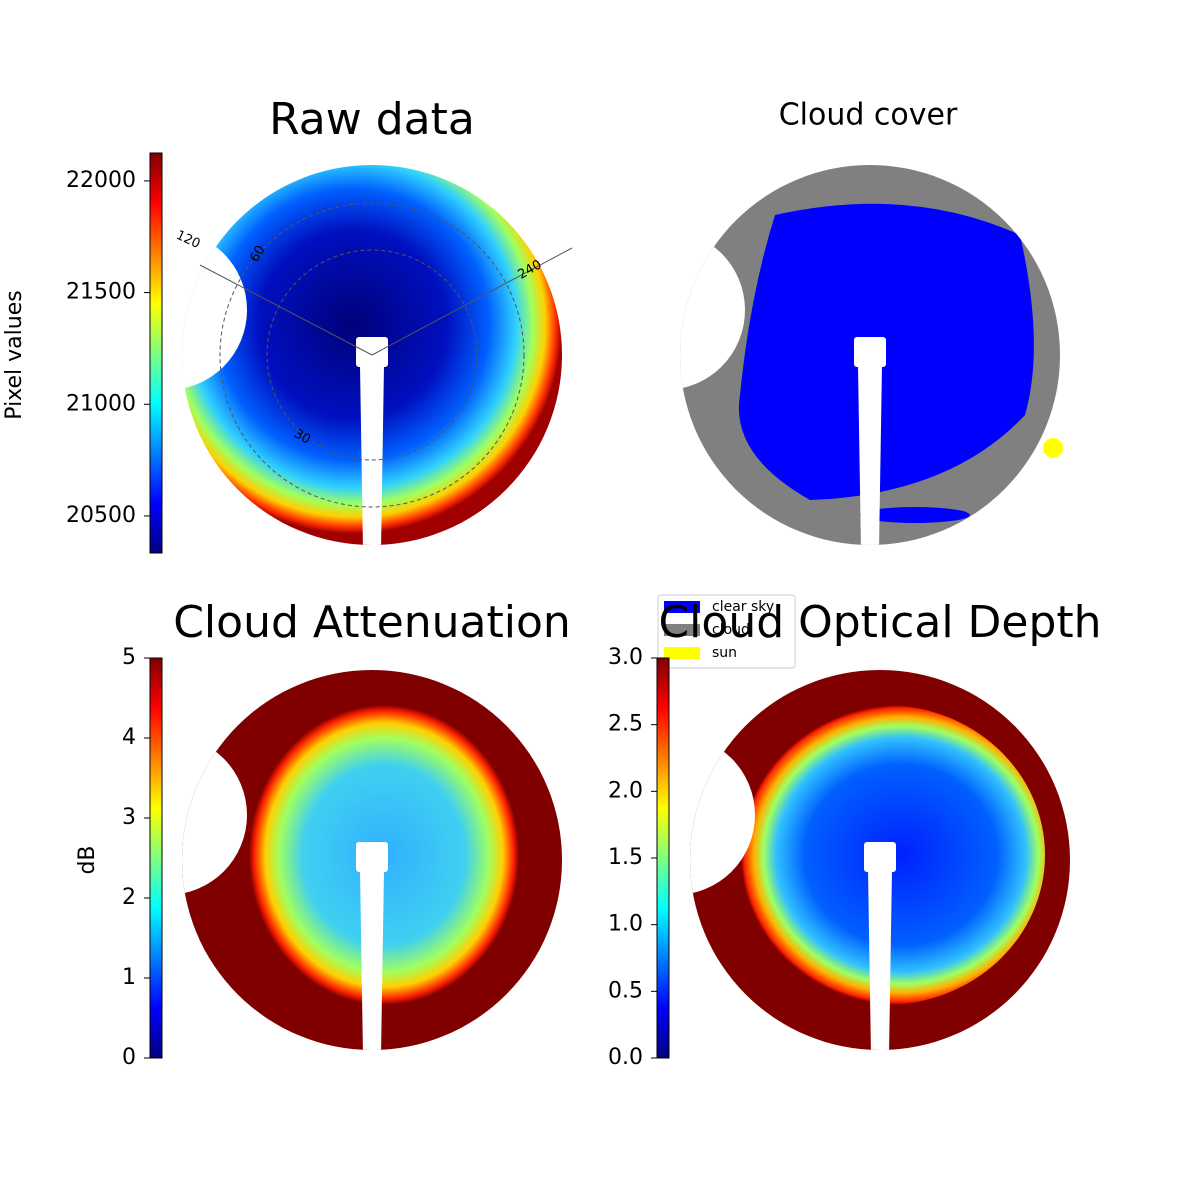  I want to click on legend: clear sky cloud sun, so click(726, 631).